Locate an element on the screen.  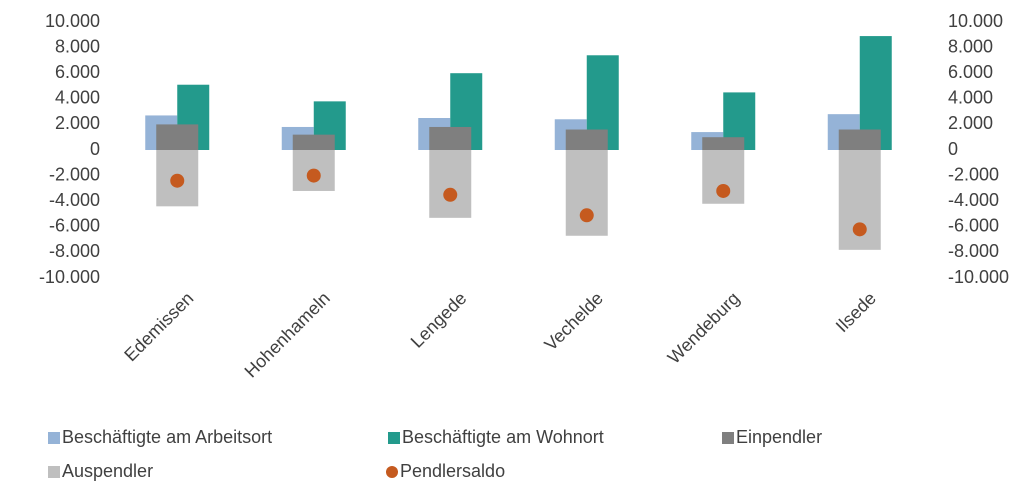
y-tick-label: 2.000 is located at coordinates (77, 123).